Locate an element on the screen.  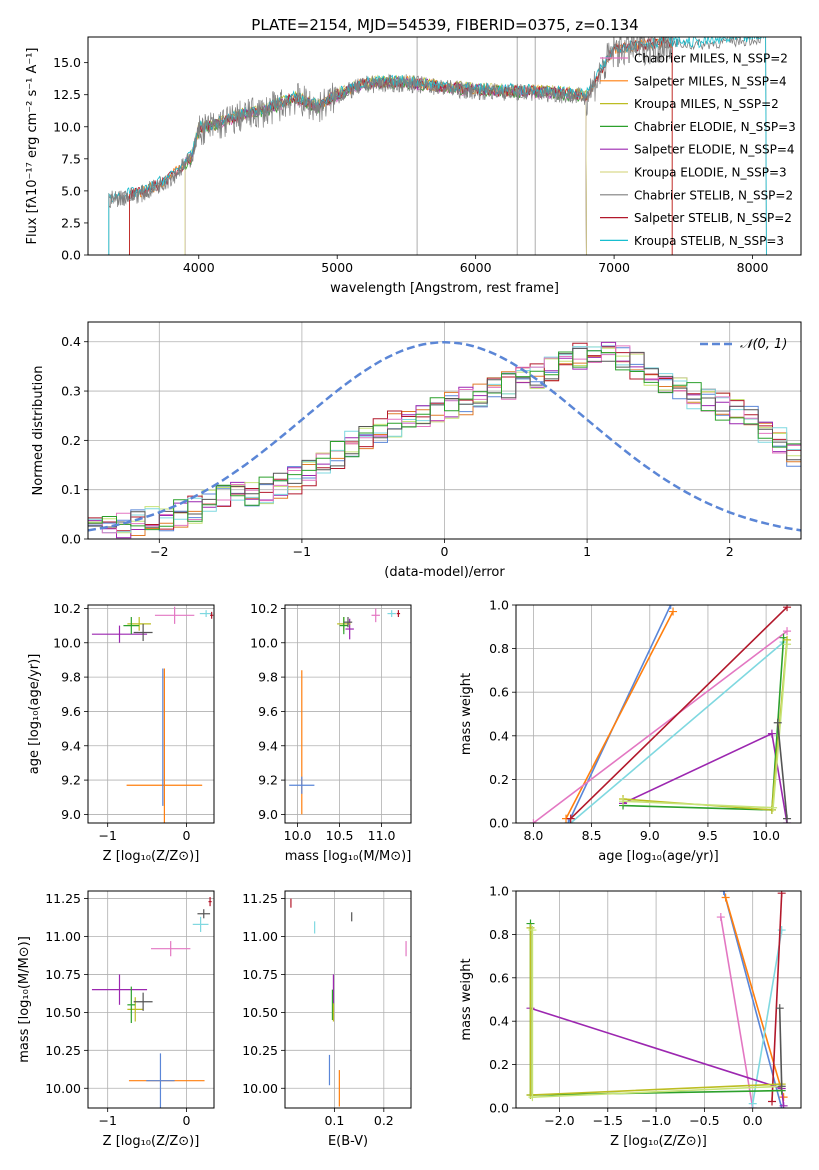
y-tick-label: 2.5 is located at coordinates (71, 222).